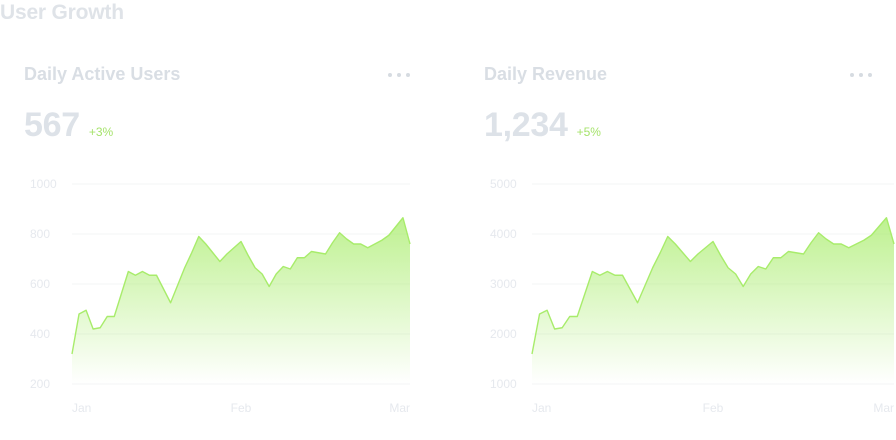 Image resolution: width=896 pixels, height=440 pixels. What do you see at coordinates (40, 334) in the screenshot?
I see `y-tick-label: 400` at bounding box center [40, 334].